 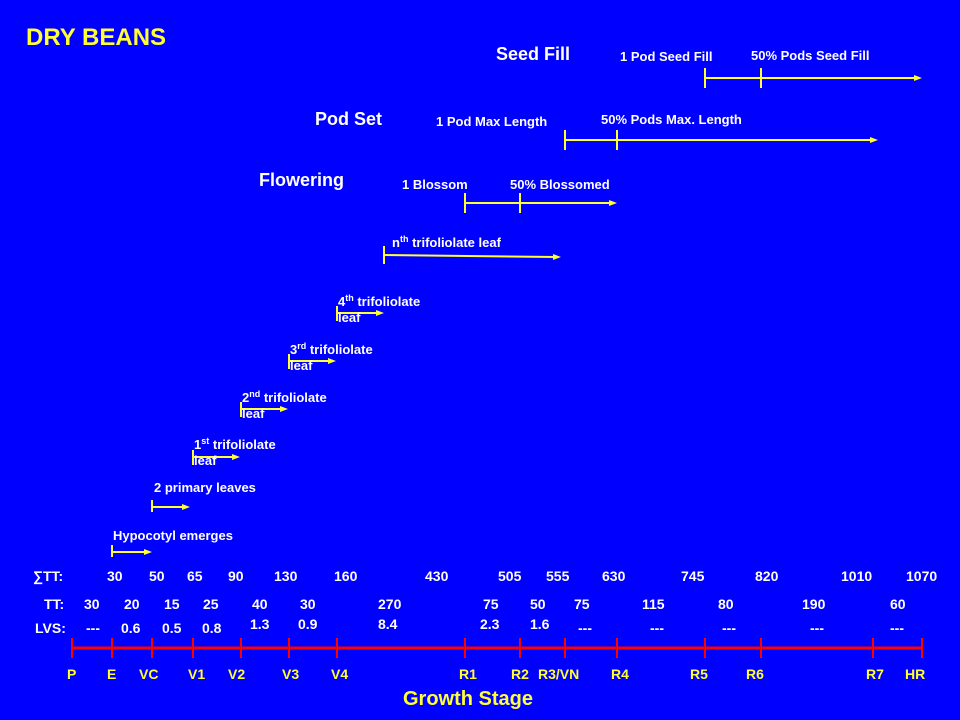 I want to click on tt-value: 80, so click(x=726, y=604).